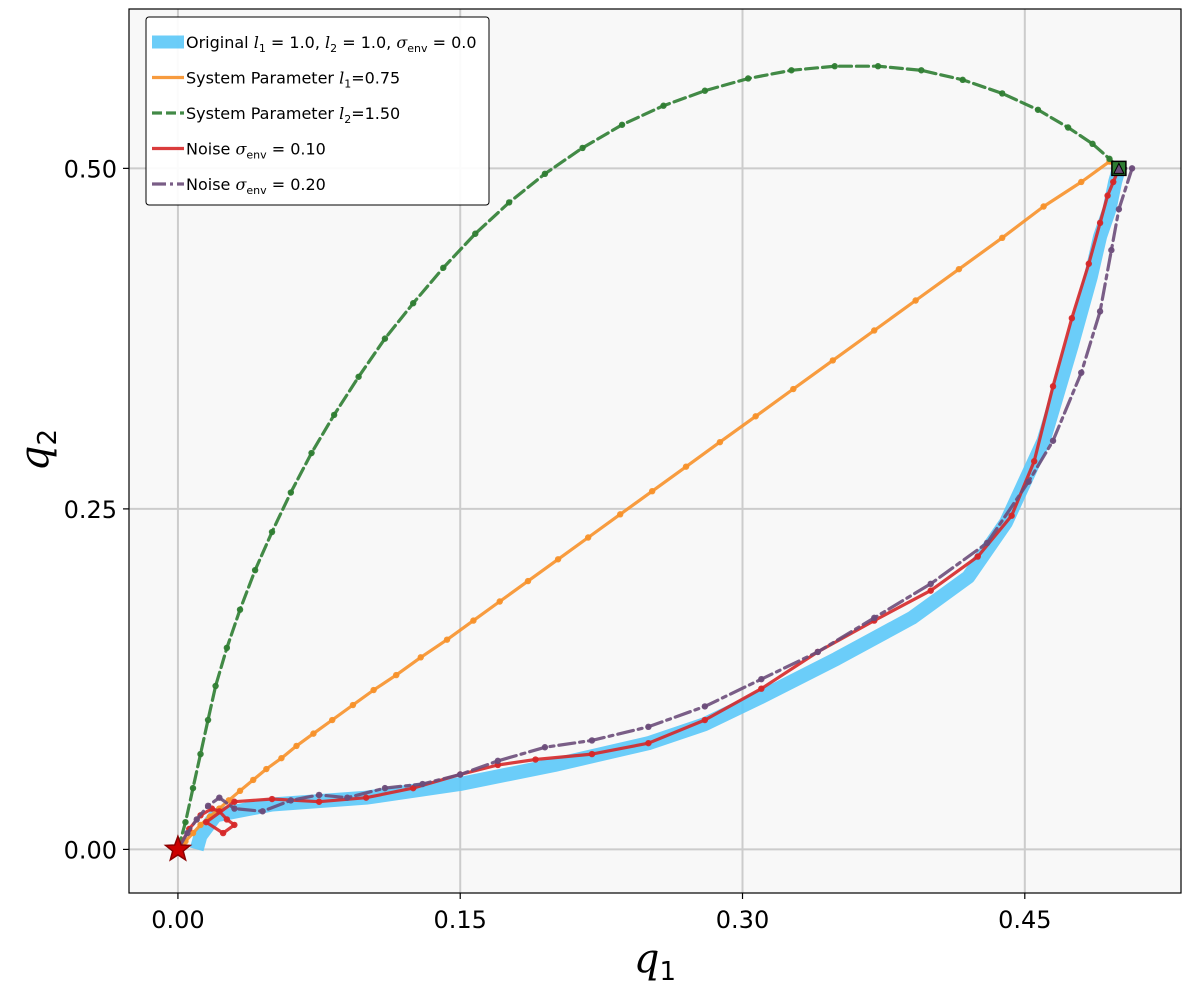  Describe the element at coordinates (331, 44) in the screenshot. I see `legend-label: Original l1 = 1.0, l2 = 1.0, σenv = 0.0` at that location.